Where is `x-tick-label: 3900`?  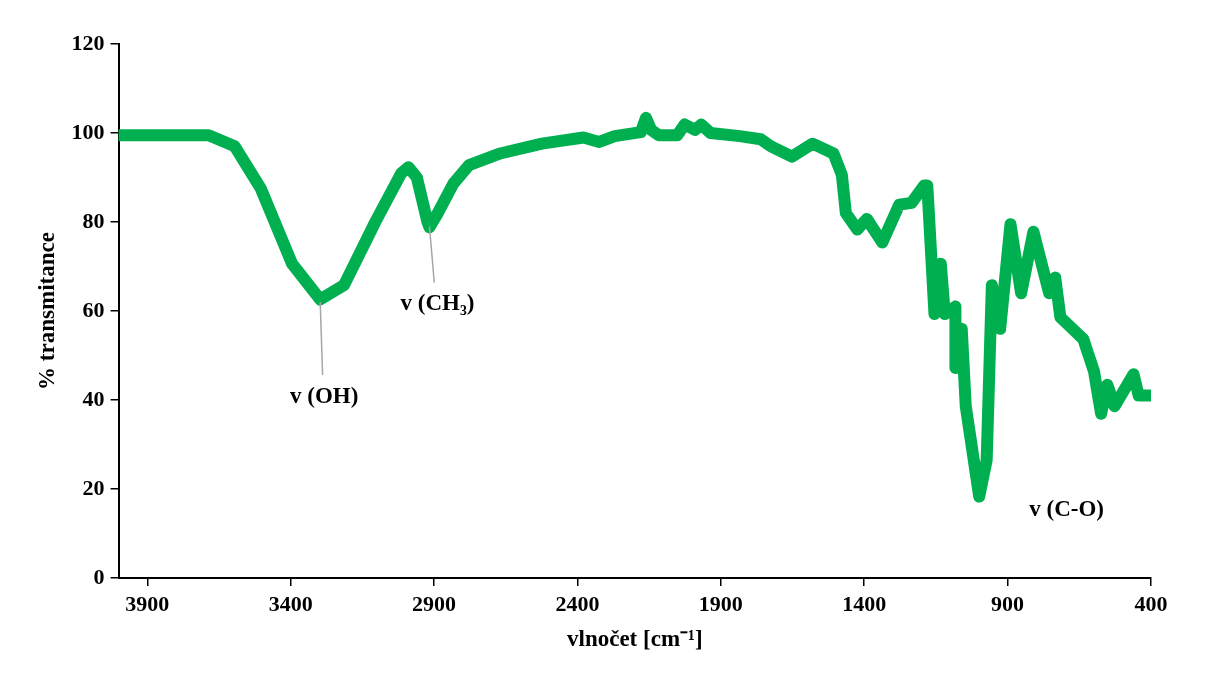 x-tick-label: 3900 is located at coordinates (147, 603).